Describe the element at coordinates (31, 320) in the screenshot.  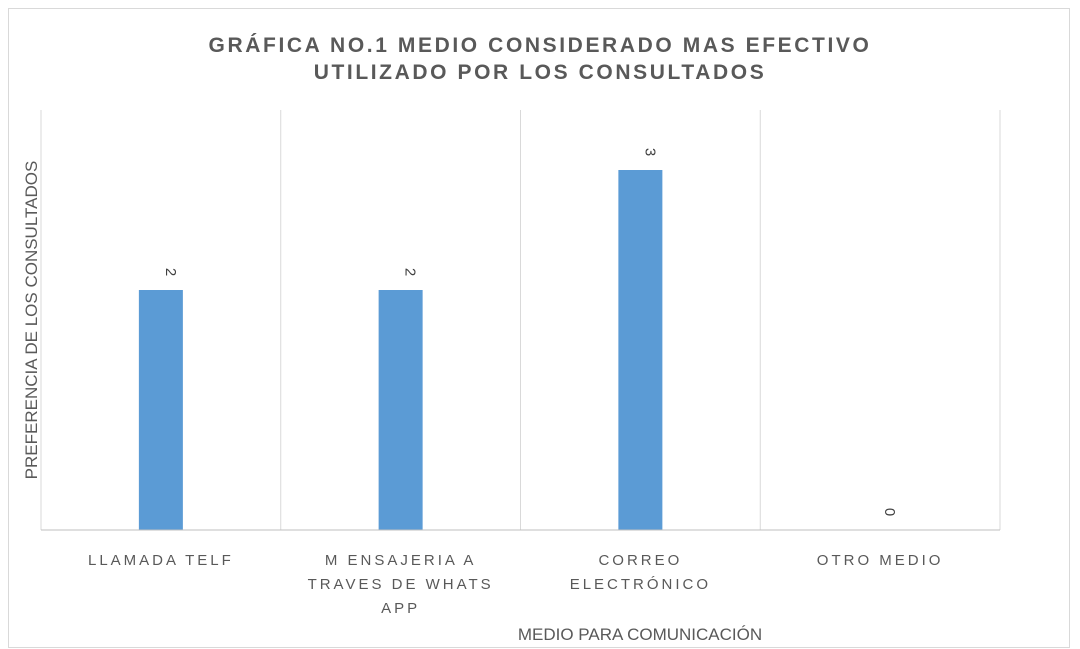
I see `y-axis-title: PREFERENCIA DE LOS CONSULTADOS` at that location.